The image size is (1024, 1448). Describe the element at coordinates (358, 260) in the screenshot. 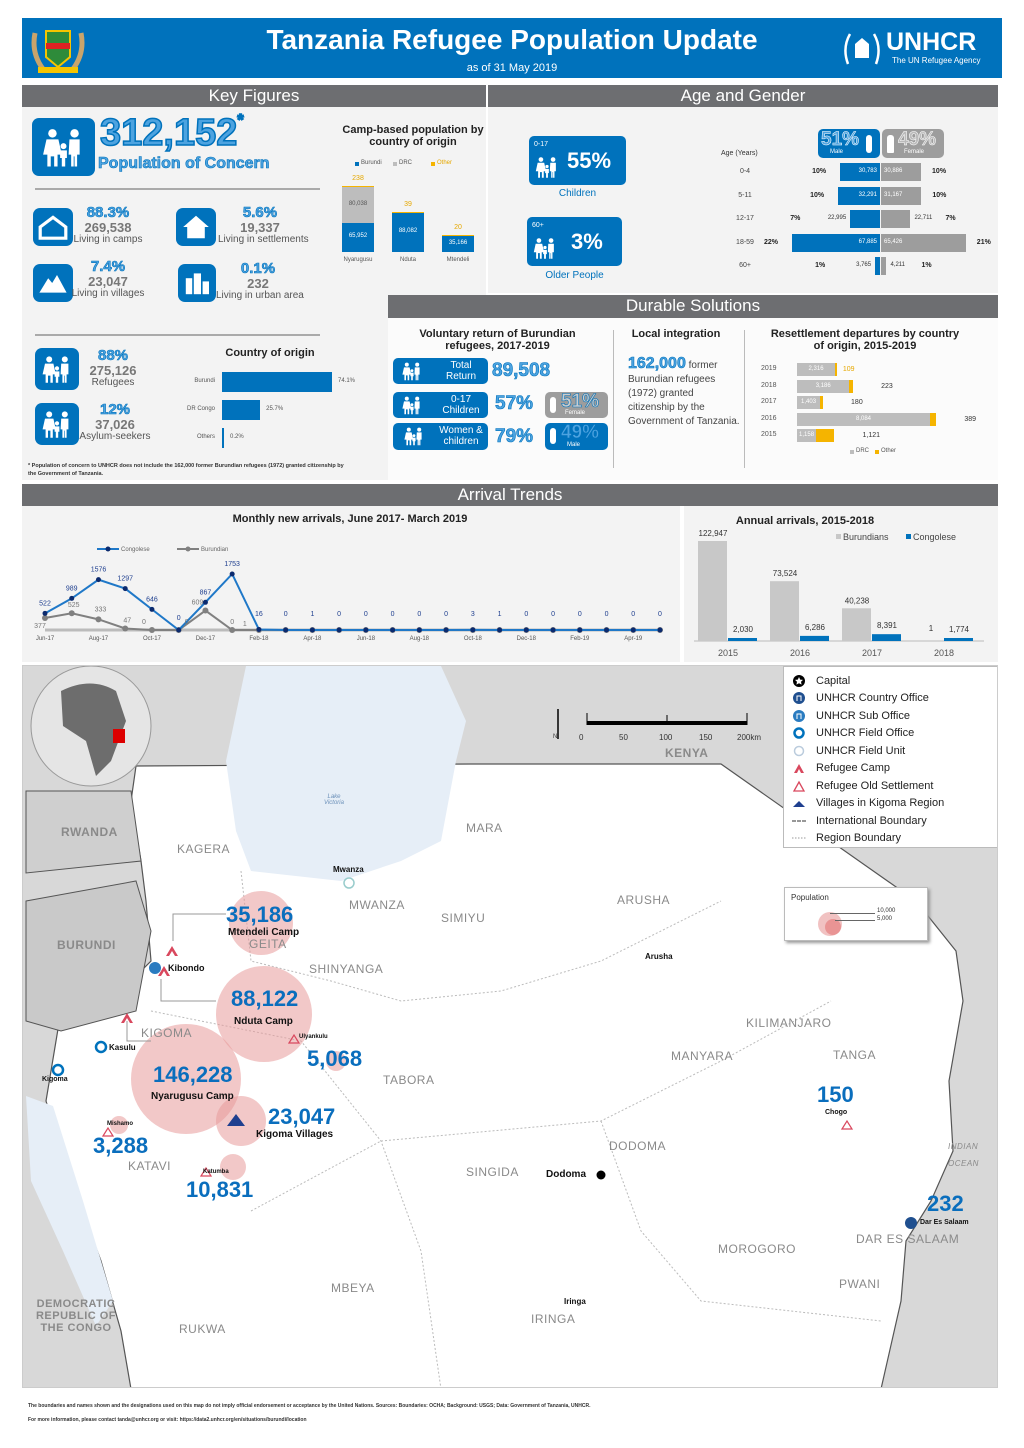

I see `camp-category-label: Nyarugusu` at that location.